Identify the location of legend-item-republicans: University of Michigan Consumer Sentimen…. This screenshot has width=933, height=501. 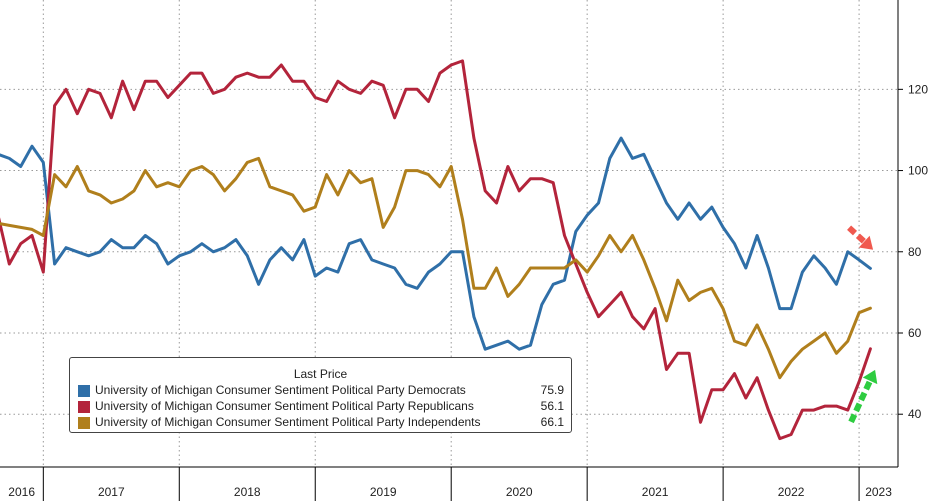
(321, 407).